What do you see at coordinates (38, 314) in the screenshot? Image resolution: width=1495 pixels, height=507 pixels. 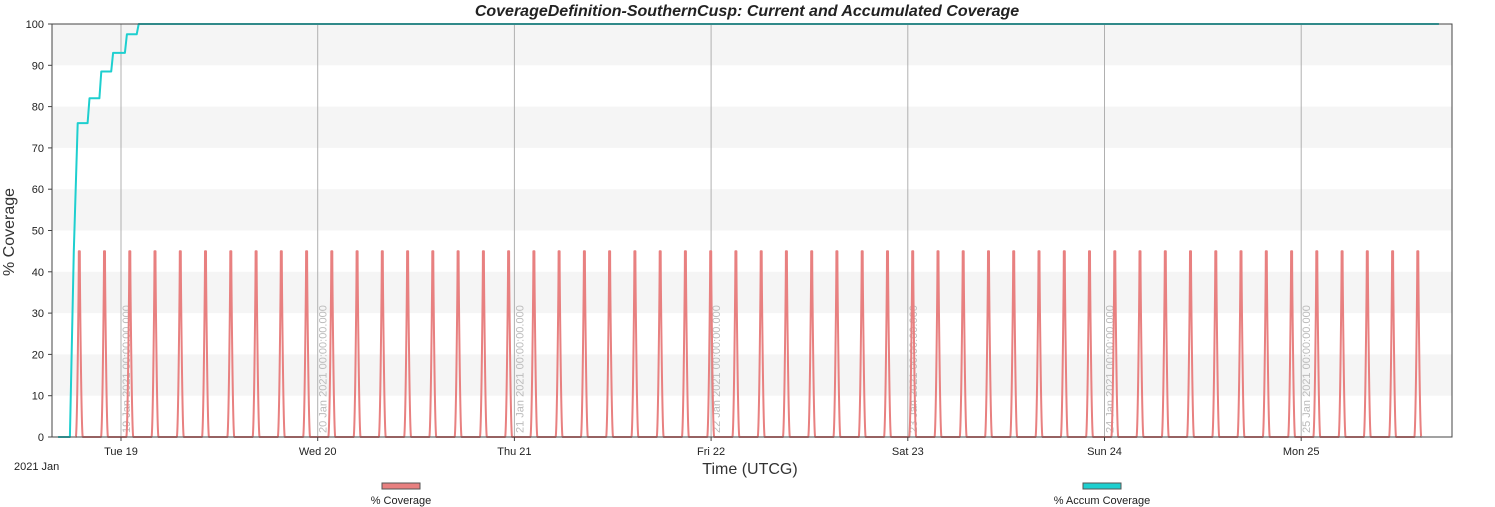 I see `y-tick-label: 30` at bounding box center [38, 314].